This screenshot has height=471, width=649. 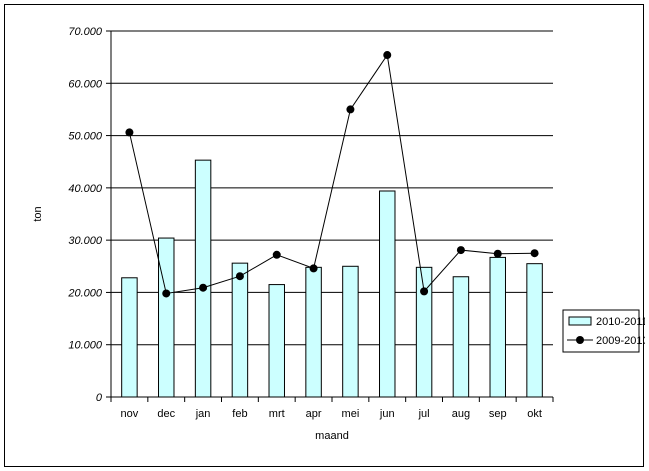 What do you see at coordinates (387, 414) in the screenshot?
I see `x-tick-label: jun` at bounding box center [387, 414].